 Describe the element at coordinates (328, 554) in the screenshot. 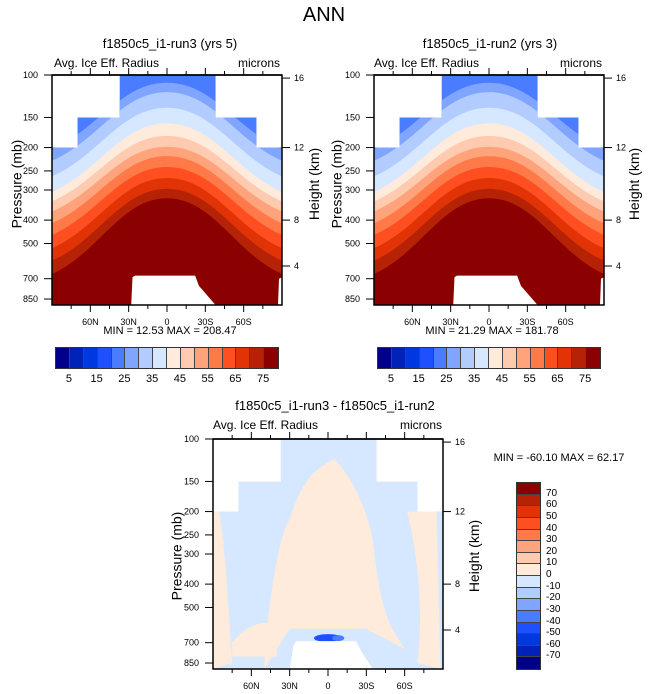

I see `contour-field` at that location.